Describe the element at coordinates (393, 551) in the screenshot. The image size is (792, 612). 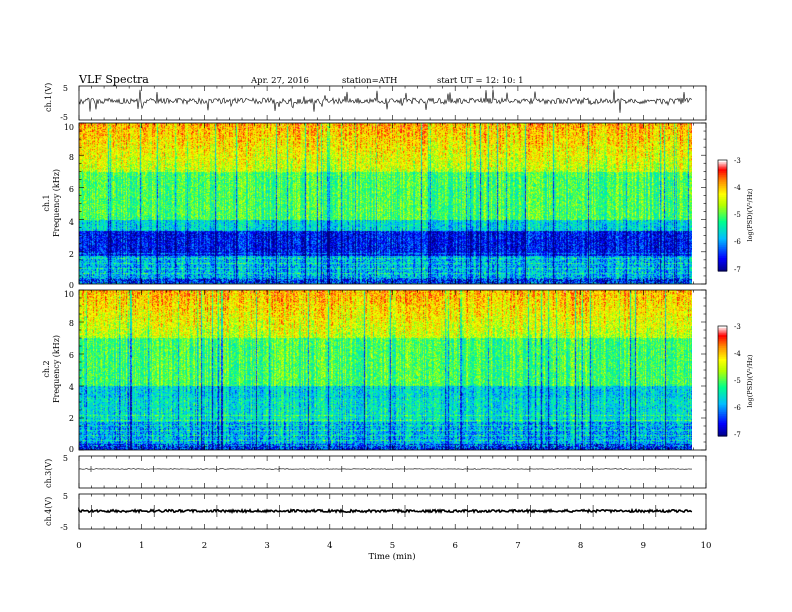
I see `time-axis: 0 1 2 3 4 5 6 7 8 9 10 Time (min)` at that location.